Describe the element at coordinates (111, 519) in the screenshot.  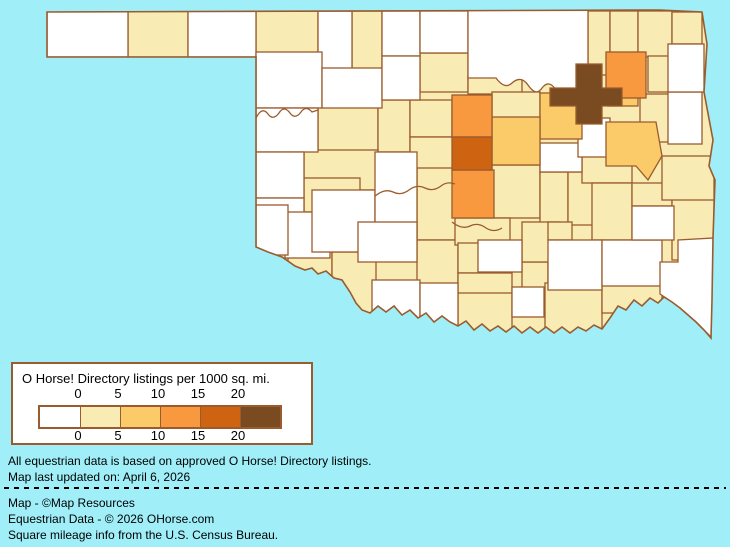
I see `credit-equestrian-data: Equestrian Data - © 2026 OHorse.com` at that location.